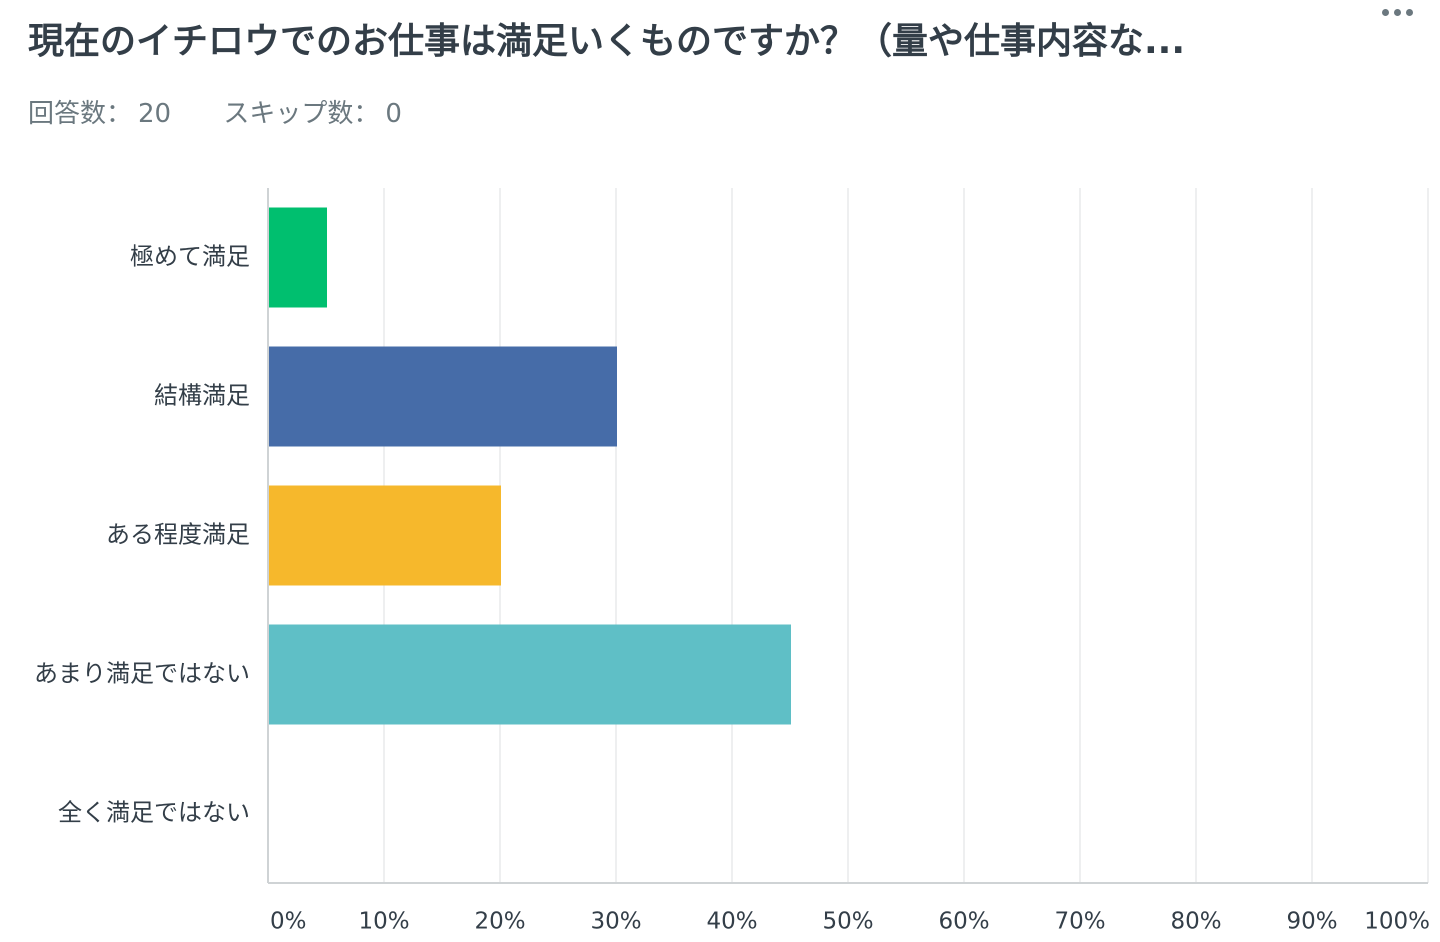 Image resolution: width=1440 pixels, height=942 pixels. What do you see at coordinates (383, 922) in the screenshot?
I see `x-tick-label: 10%` at bounding box center [383, 922].